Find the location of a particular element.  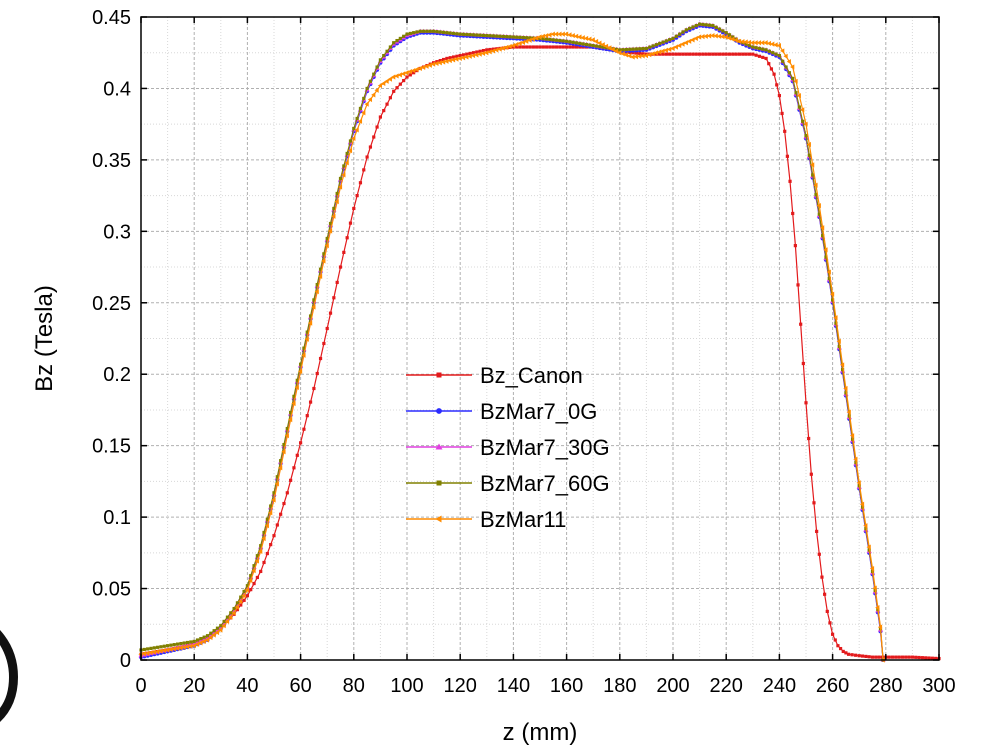

x-tick-label: 180 is located at coordinates (619, 686).